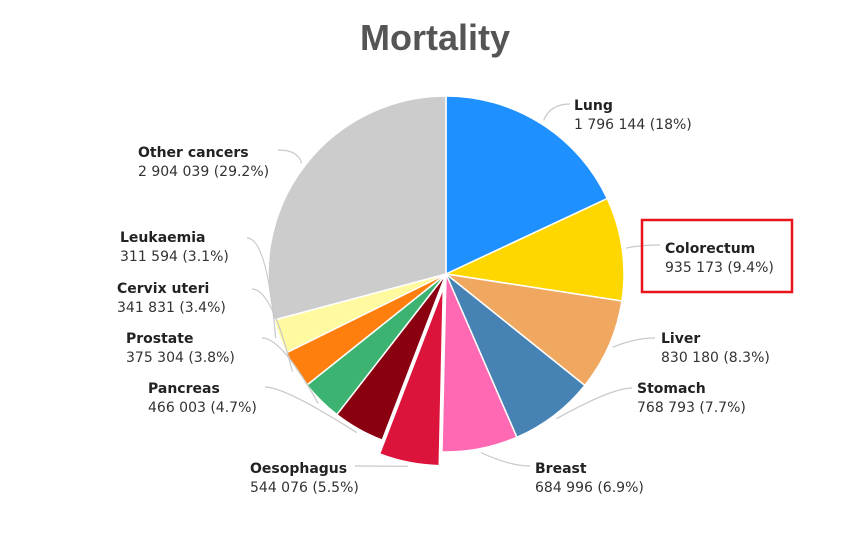 Image resolution: width=866 pixels, height=541 pixels. Describe the element at coordinates (298, 469) in the screenshot. I see `slice-label-name: Oesophagus` at that location.